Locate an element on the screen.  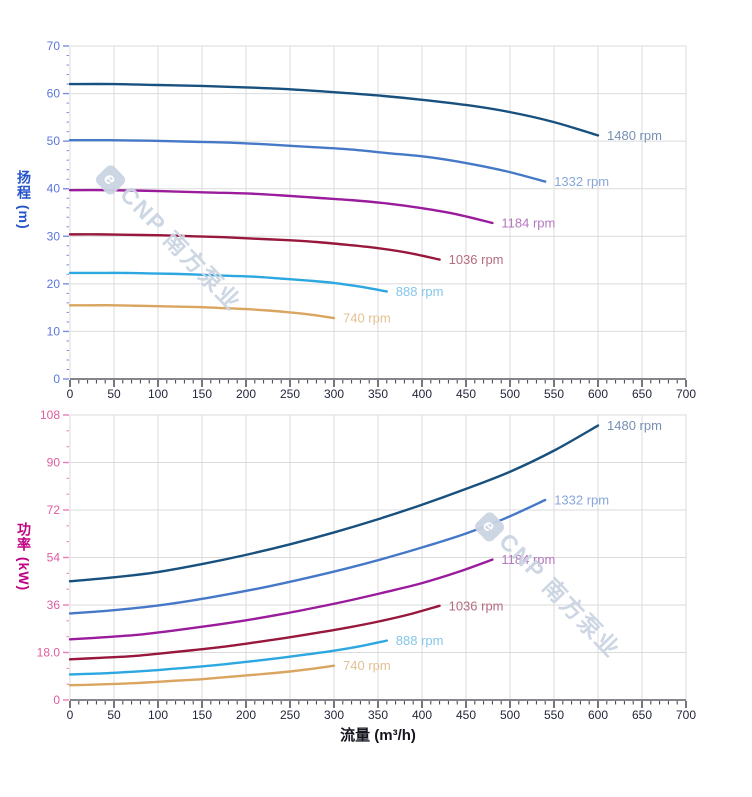
y-tick-label: 20 is located at coordinates (54, 284).